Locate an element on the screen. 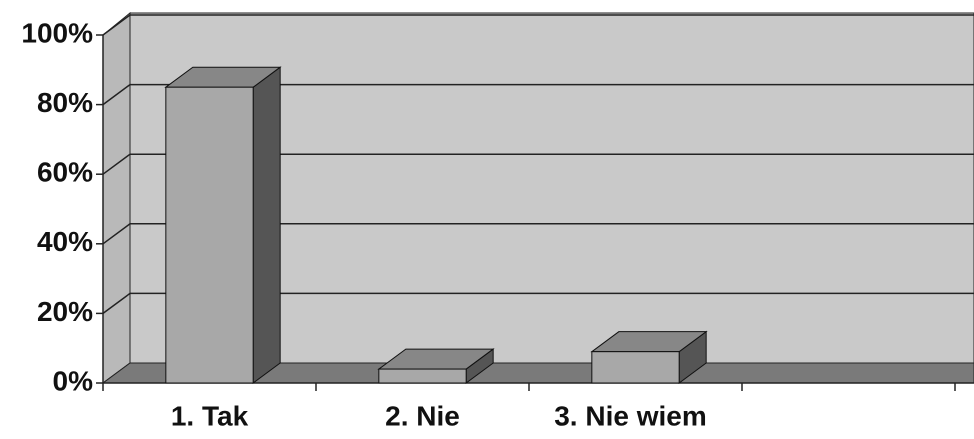 The image size is (974, 439). y-tick-label: 40% is located at coordinates (65, 241).